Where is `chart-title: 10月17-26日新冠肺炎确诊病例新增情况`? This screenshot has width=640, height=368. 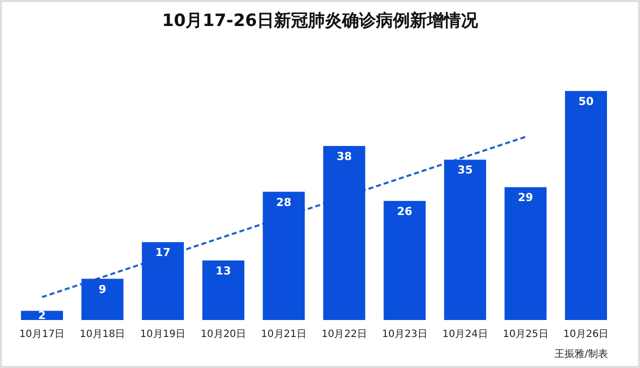 chart-title: 10月17-26日新冠肺炎确诊病例新增情况 is located at coordinates (321, 21).